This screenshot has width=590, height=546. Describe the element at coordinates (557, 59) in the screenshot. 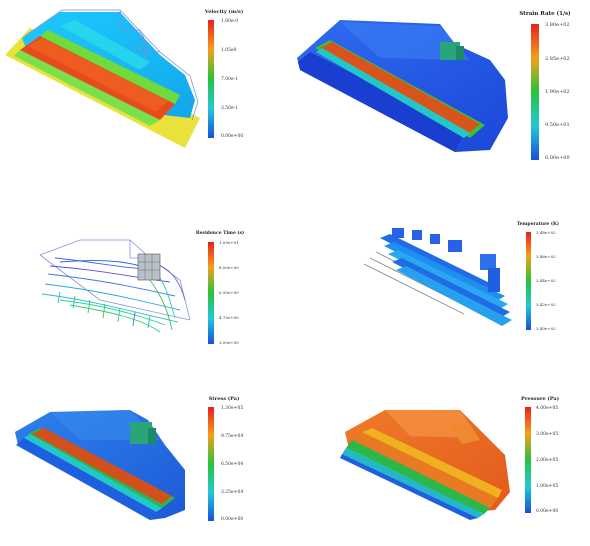

I see `strain-rate-tick-label: 2.85e+02` at that location.